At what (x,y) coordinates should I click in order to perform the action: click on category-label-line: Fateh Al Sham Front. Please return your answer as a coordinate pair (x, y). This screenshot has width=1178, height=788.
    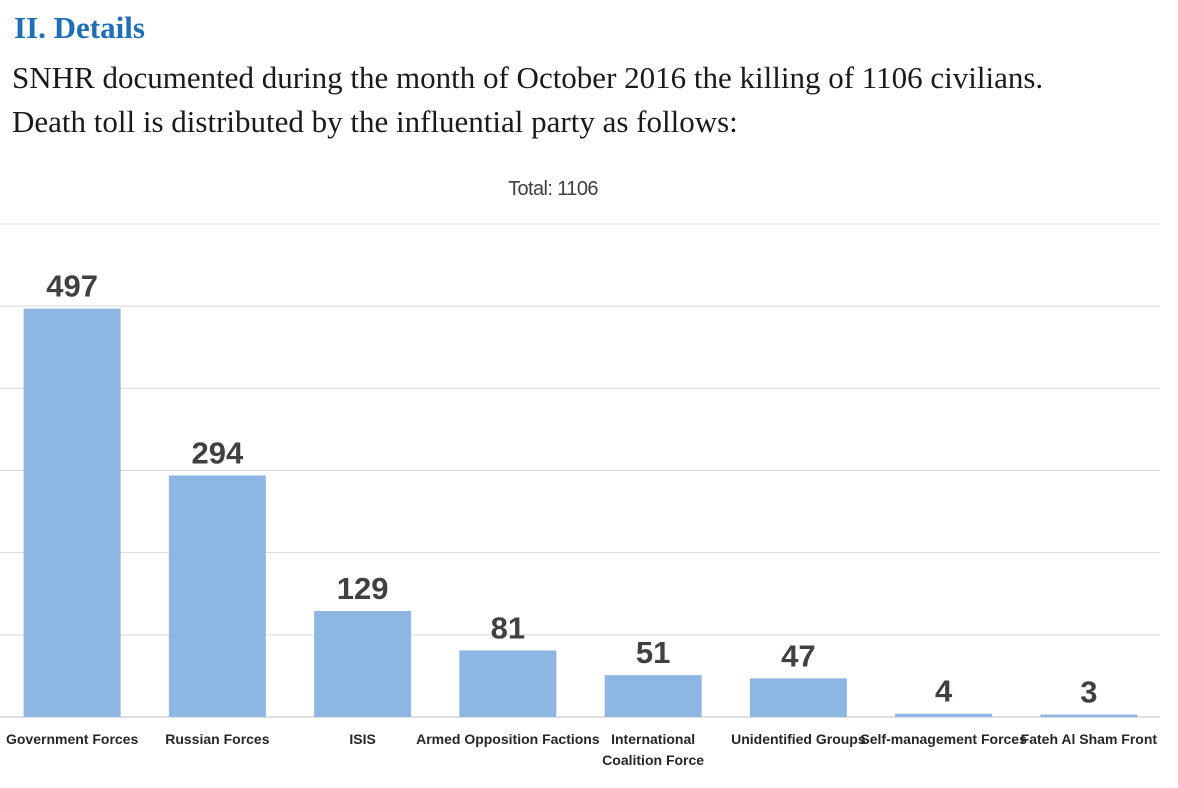
    Looking at the image, I should click on (1089, 739).